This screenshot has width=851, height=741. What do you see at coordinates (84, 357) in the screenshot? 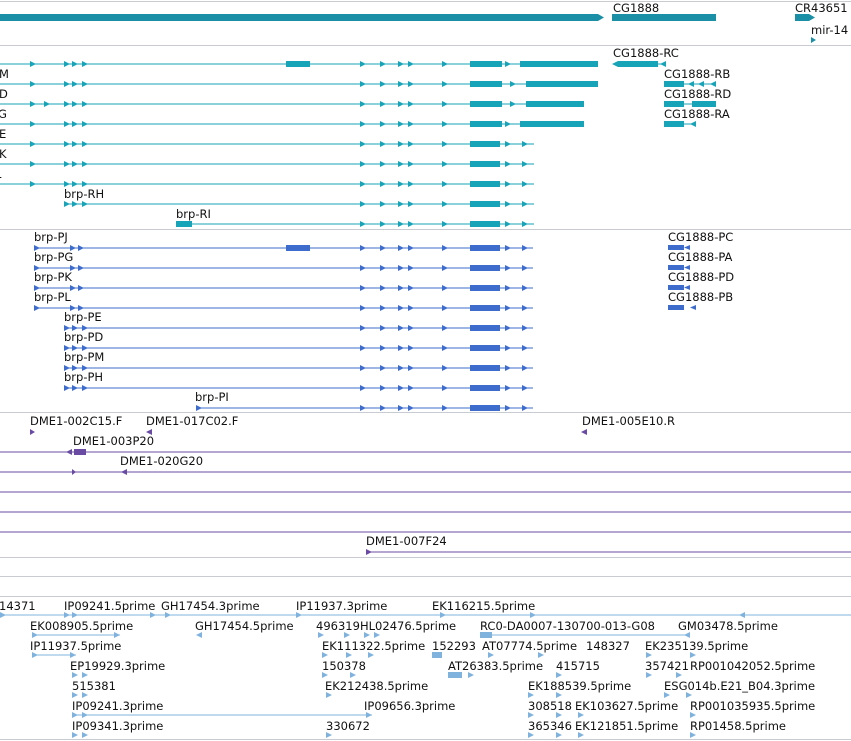
I see `protein-label-brp-pm: brp-PM` at bounding box center [84, 357].